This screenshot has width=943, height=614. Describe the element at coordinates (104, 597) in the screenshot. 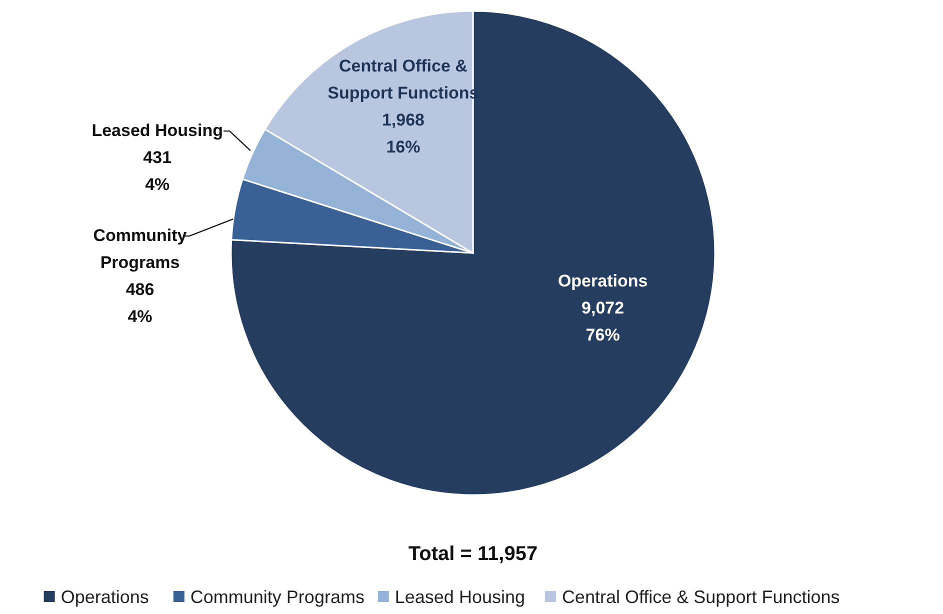

I see `legend-label: Operations` at that location.